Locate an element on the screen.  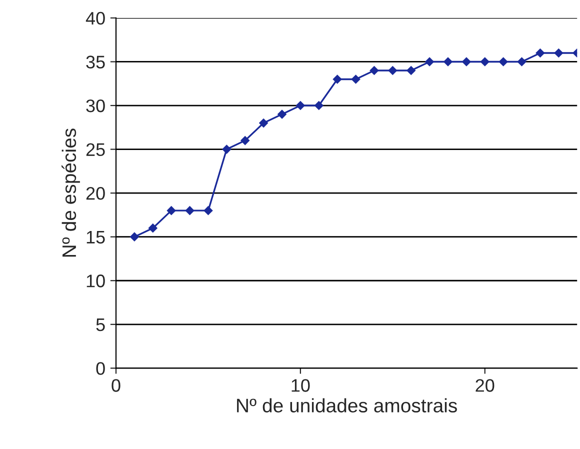
x-tick-label: 0 is located at coordinates (116, 385).